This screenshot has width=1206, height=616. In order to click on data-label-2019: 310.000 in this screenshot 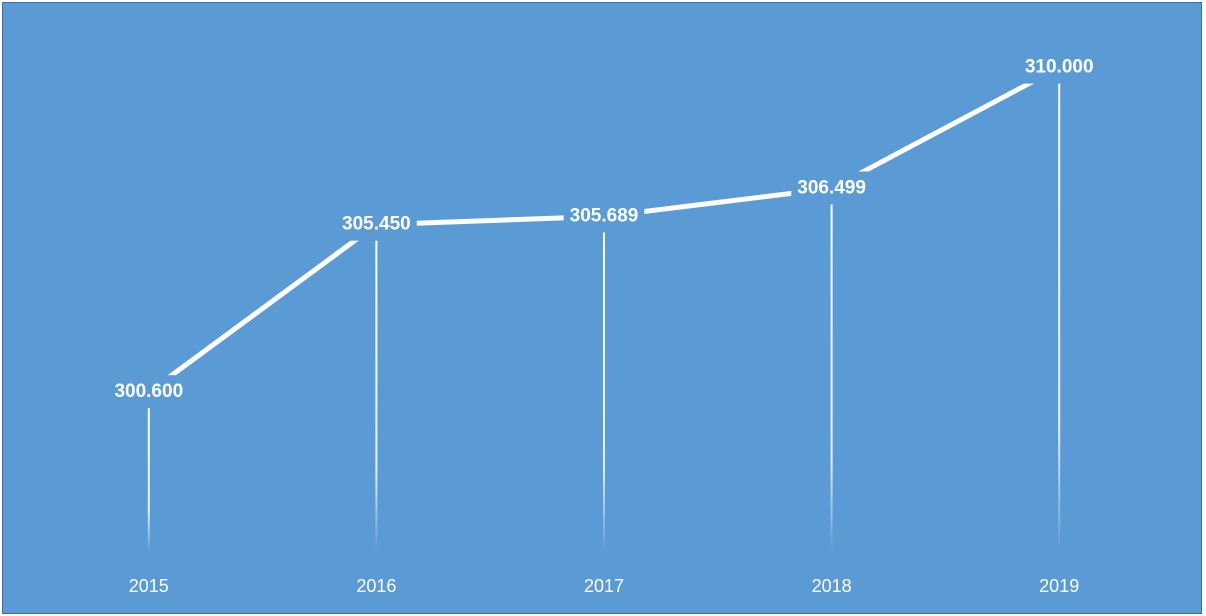, I will do `click(1059, 67)`.